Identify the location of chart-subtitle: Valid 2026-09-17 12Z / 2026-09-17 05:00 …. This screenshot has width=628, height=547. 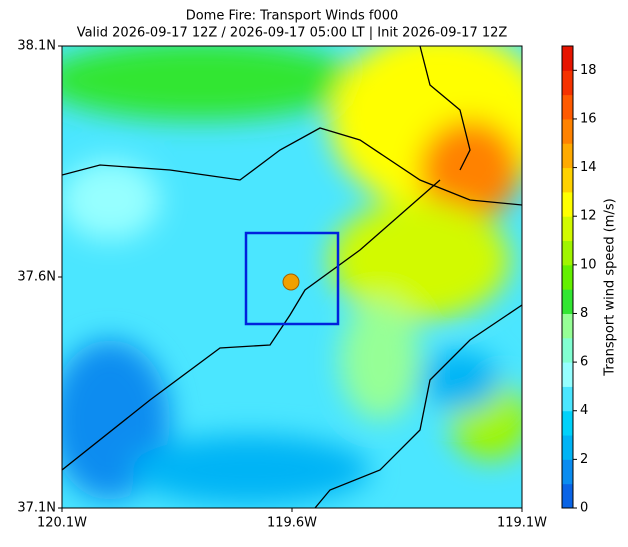
(292, 33).